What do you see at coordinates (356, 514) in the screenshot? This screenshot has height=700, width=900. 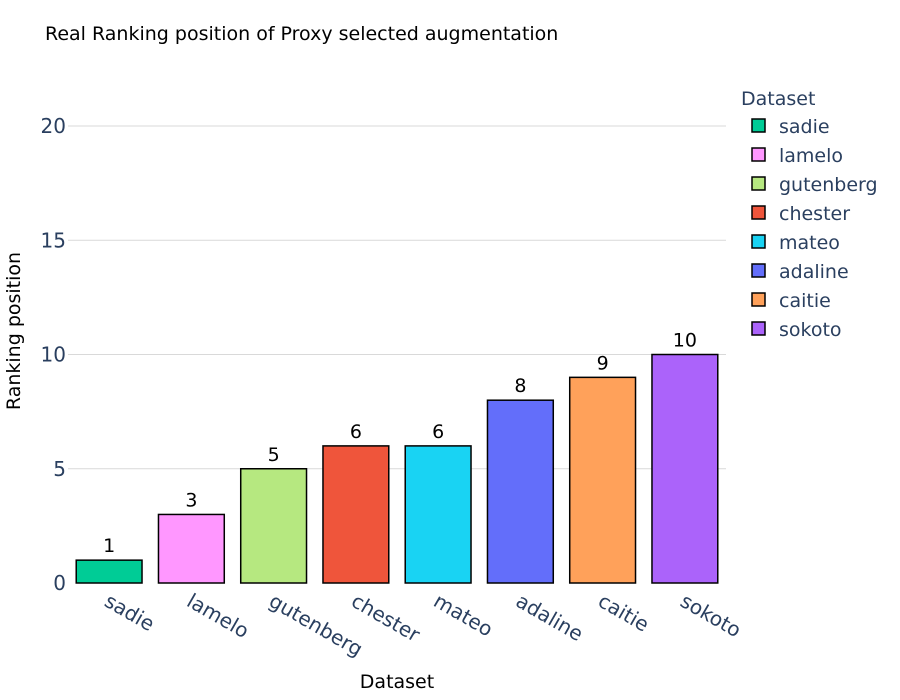 I see `bar-chester` at bounding box center [356, 514].